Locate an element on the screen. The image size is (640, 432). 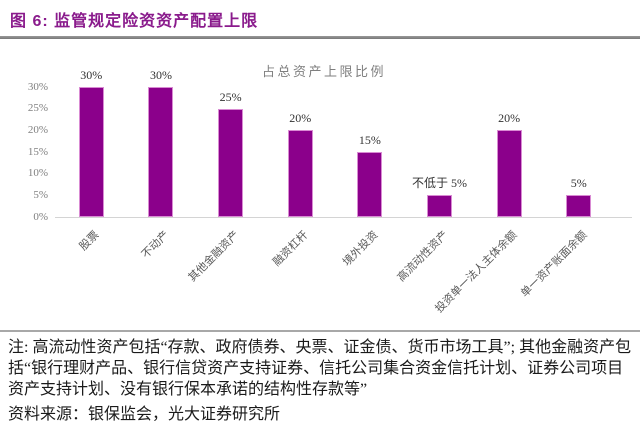
y-axis-tick-label: 15% is located at coordinates (37, 151).